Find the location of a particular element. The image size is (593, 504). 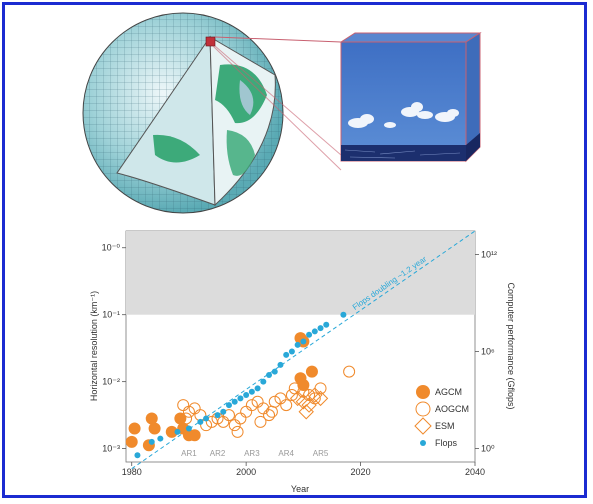

legend-label: AOGCM is located at coordinates (452, 409).